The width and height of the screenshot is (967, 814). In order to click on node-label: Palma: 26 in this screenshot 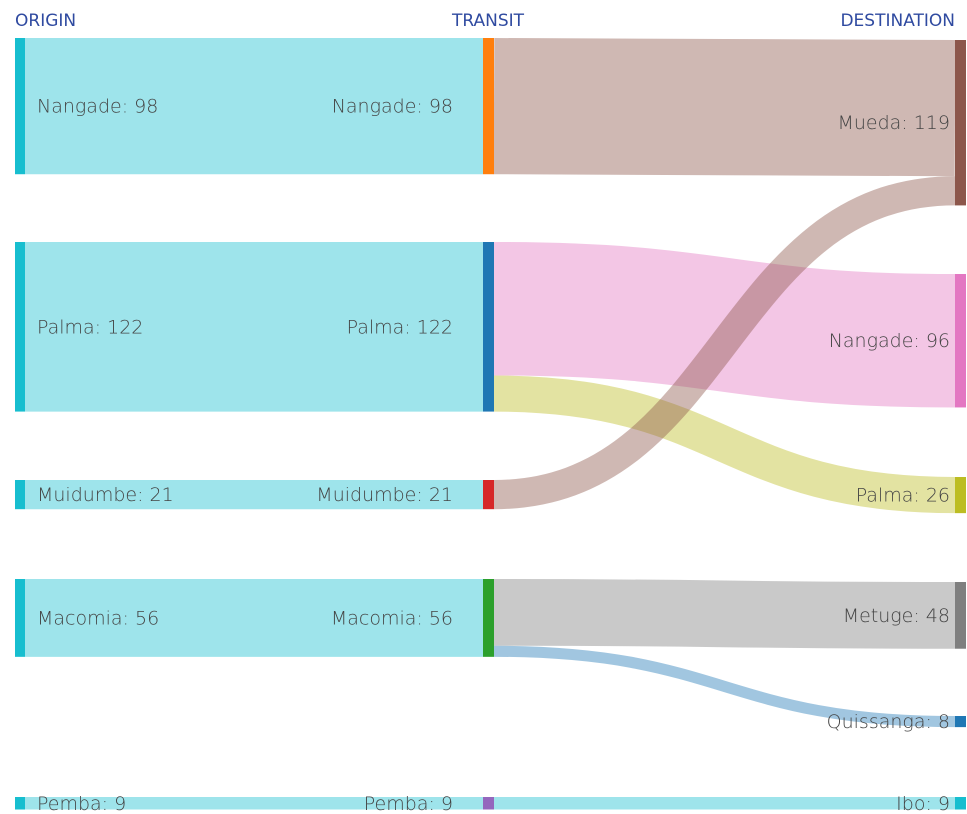, I will do `click(903, 496)`.